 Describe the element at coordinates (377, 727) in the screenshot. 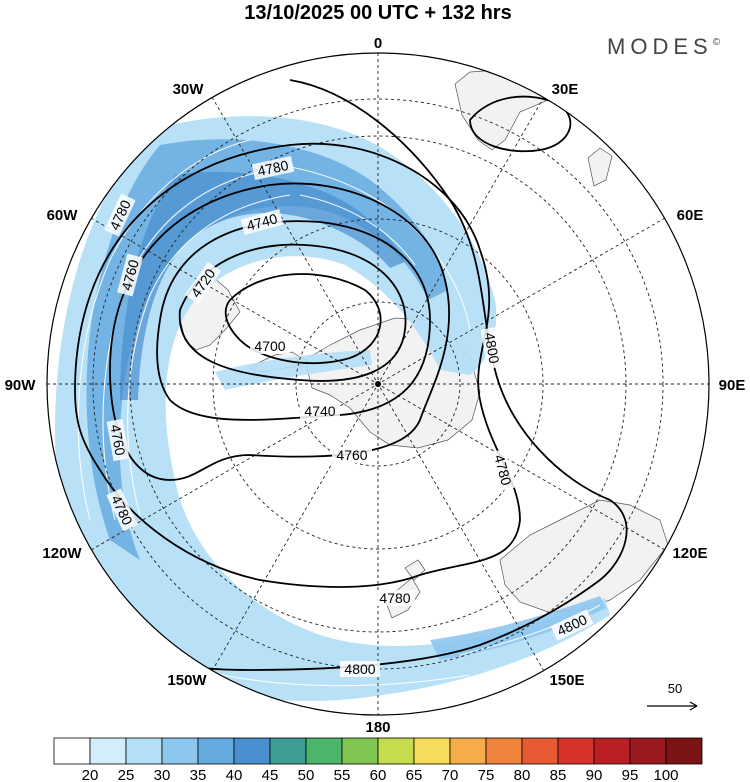

I see `lon-label-180: 180` at that location.